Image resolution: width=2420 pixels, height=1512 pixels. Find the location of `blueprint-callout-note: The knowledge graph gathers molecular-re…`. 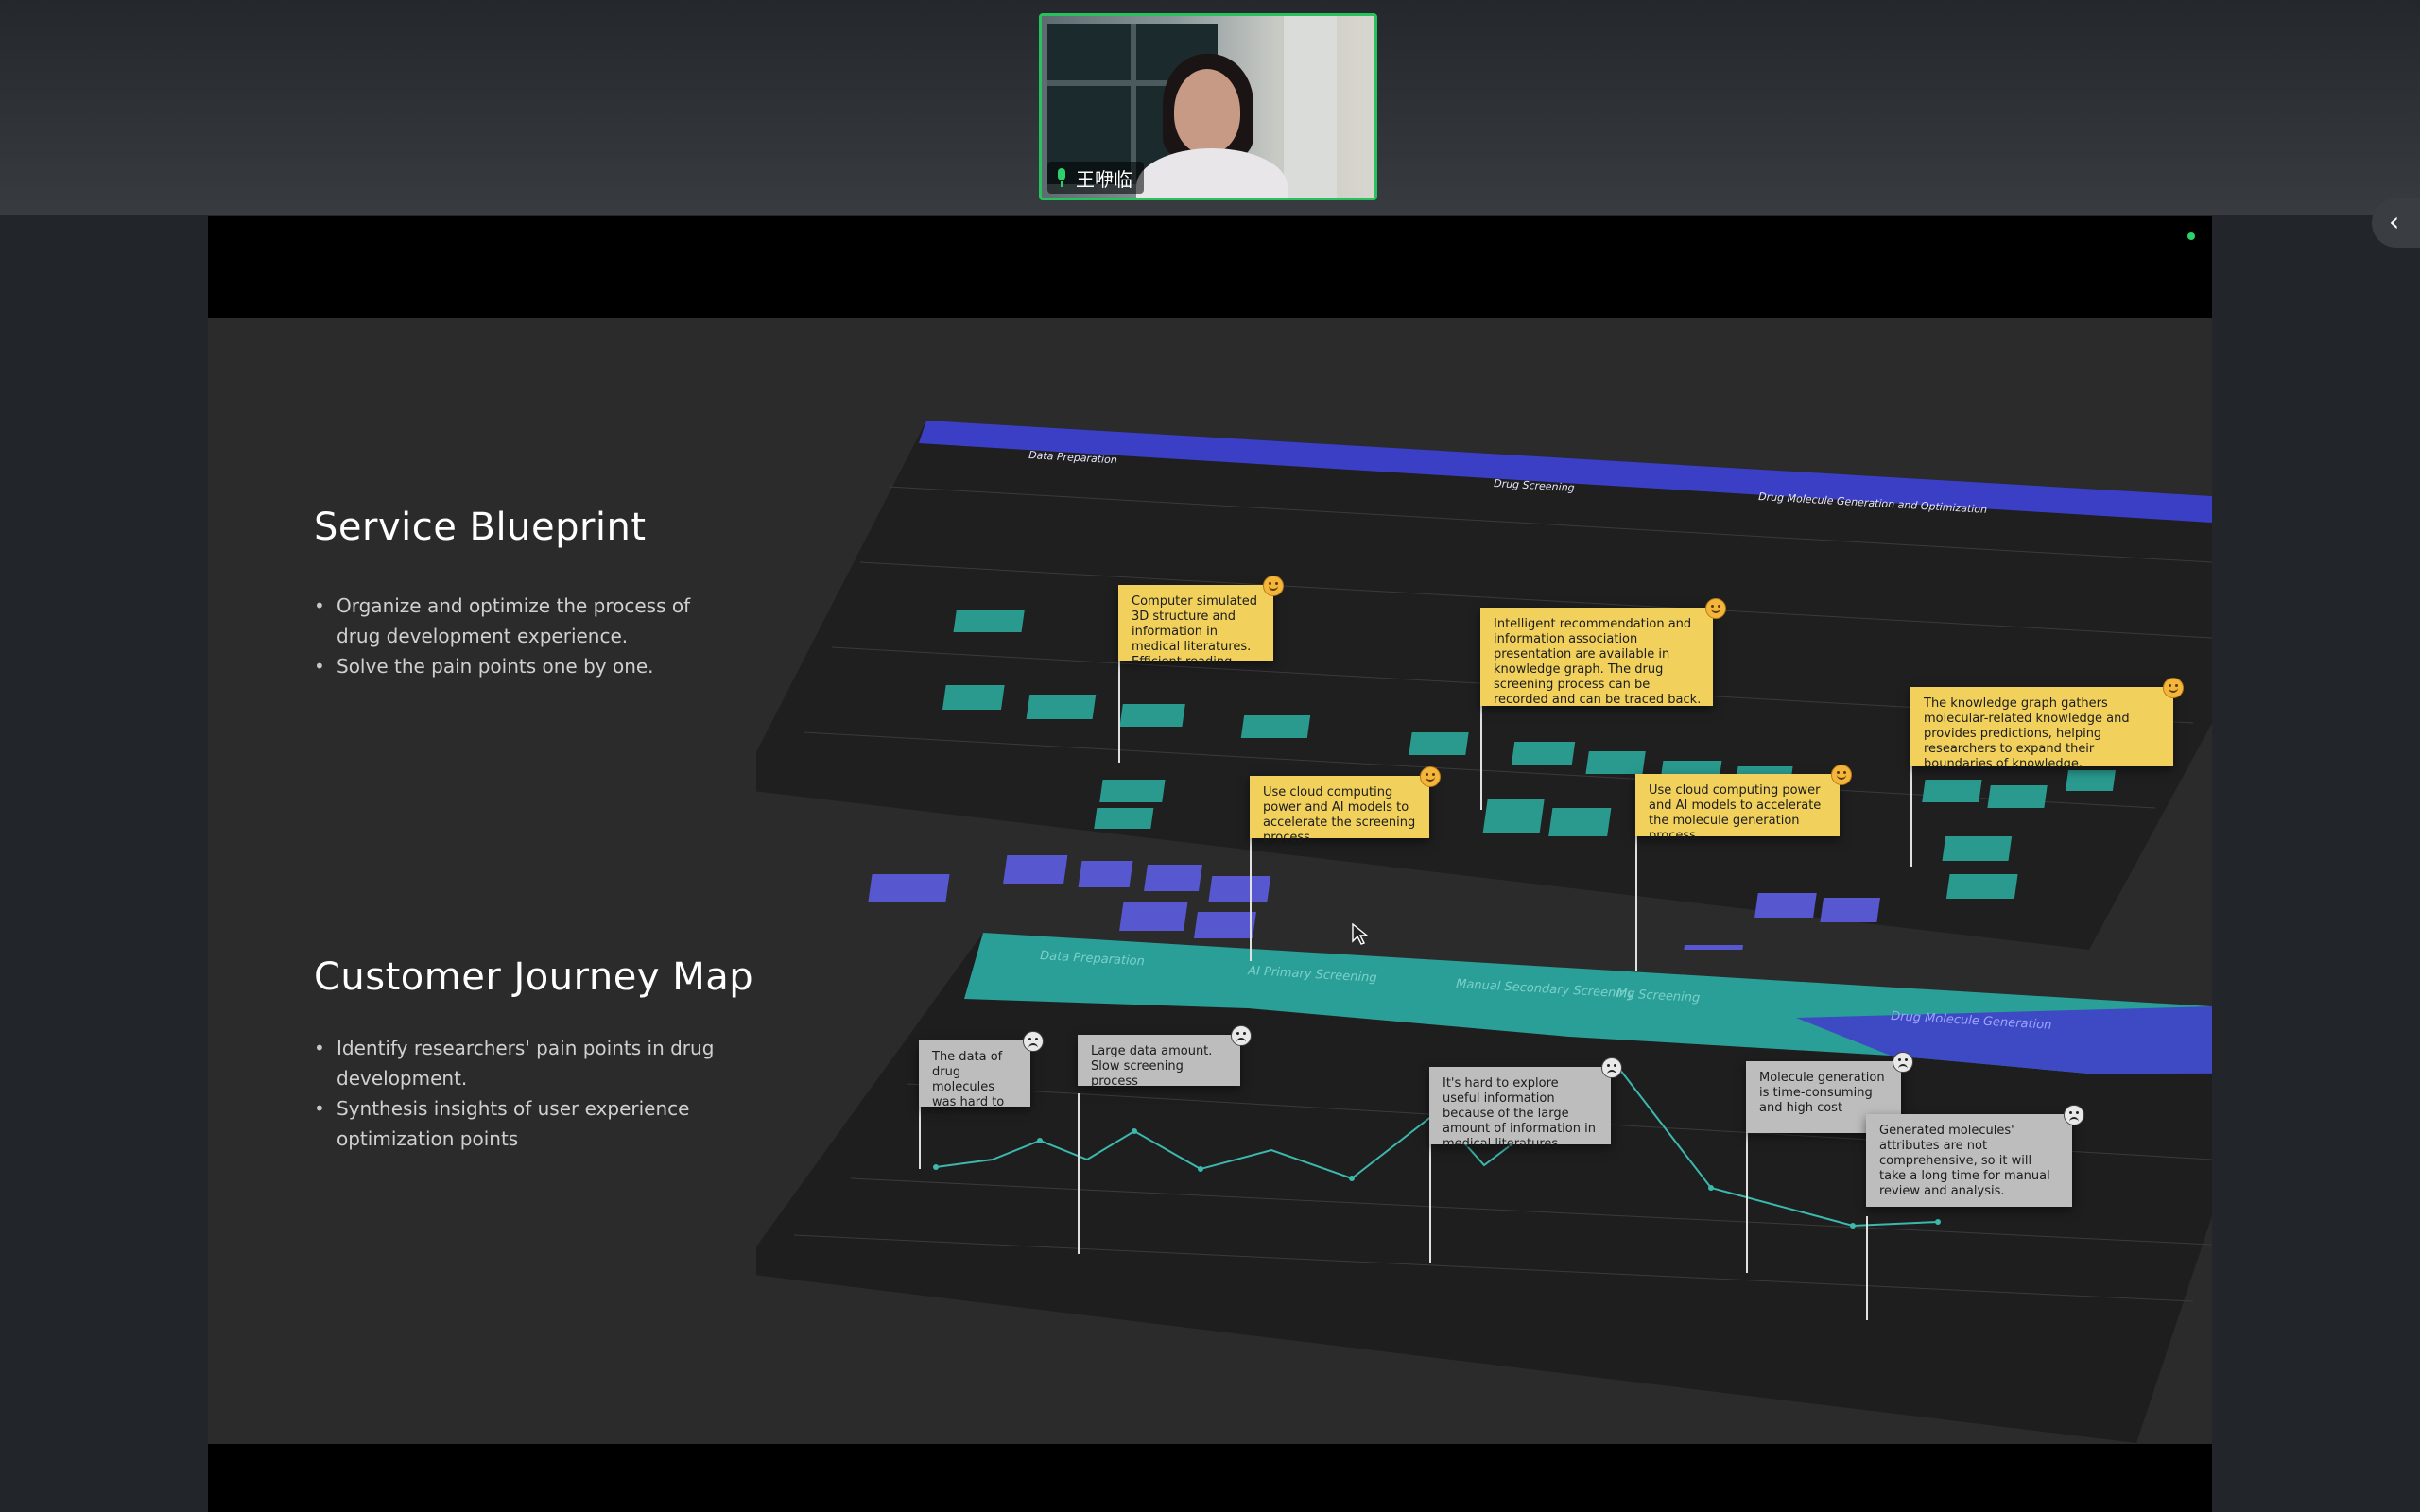

blueprint-callout-note: The knowledge graph gathers molecular-re… is located at coordinates (2042, 729).